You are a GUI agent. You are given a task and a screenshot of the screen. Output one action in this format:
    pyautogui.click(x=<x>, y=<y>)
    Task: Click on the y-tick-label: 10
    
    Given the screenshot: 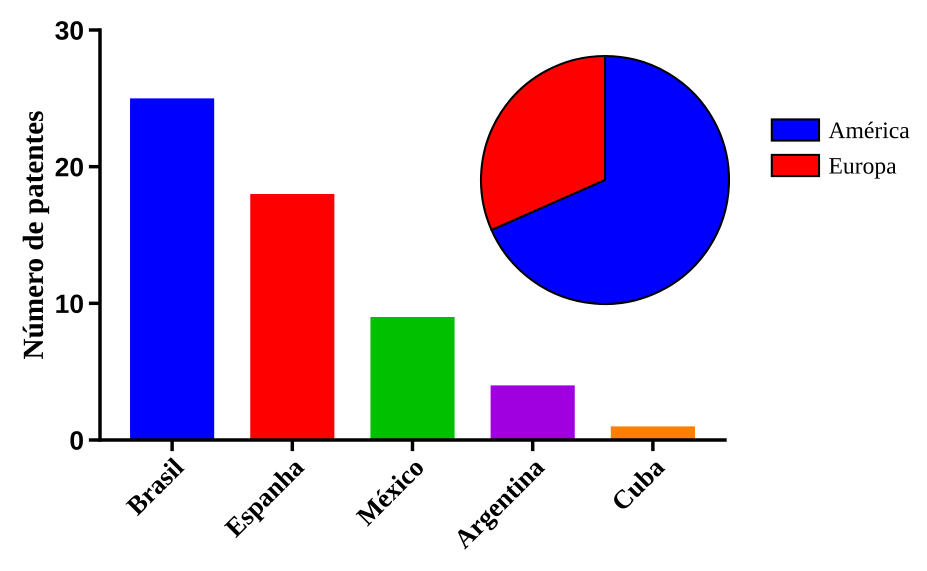 What is the action you would take?
    pyautogui.click(x=69, y=304)
    